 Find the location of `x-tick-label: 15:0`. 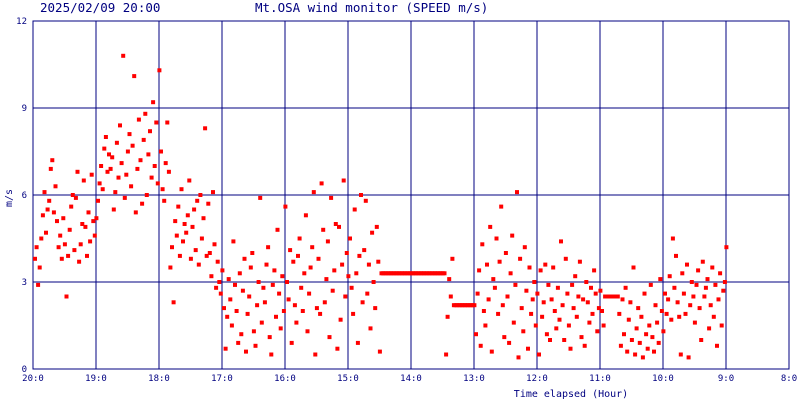

x-tick-label: 15:0 is located at coordinates (348, 379).